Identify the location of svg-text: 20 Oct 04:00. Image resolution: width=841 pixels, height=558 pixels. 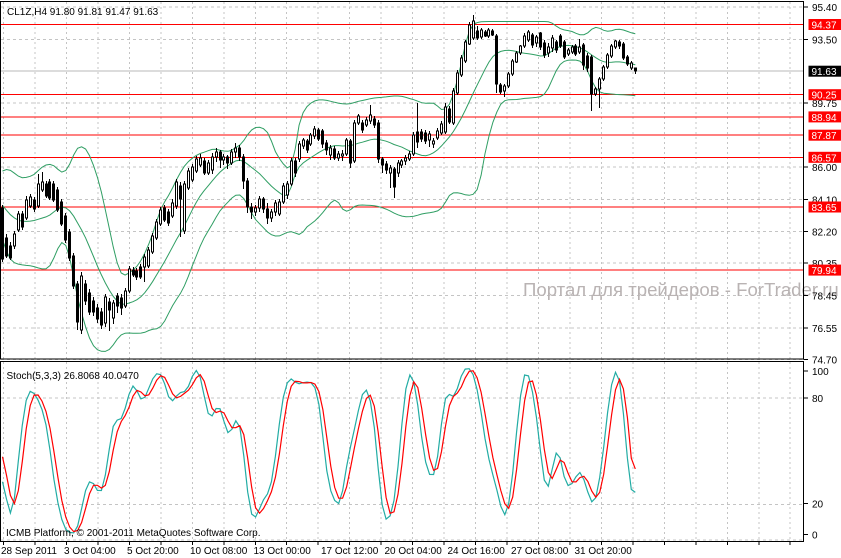
(414, 551).